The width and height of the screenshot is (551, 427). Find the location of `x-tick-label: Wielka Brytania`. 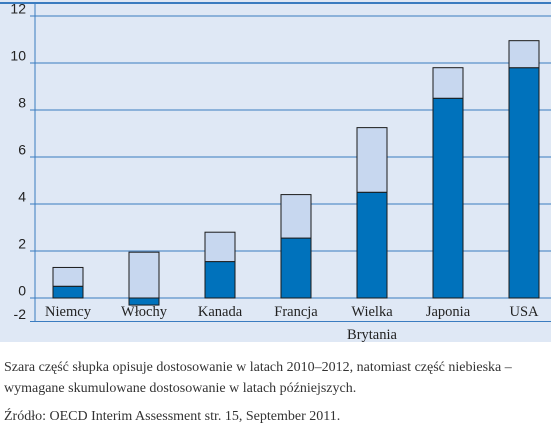

x-tick-label: Wielka Brytania is located at coordinates (372, 323).